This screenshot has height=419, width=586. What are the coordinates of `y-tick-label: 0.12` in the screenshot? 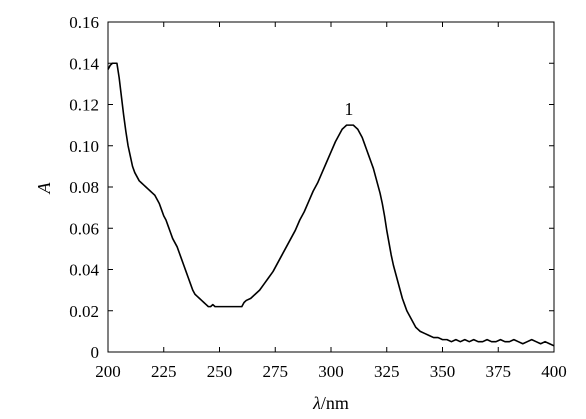 It's located at (84, 105).